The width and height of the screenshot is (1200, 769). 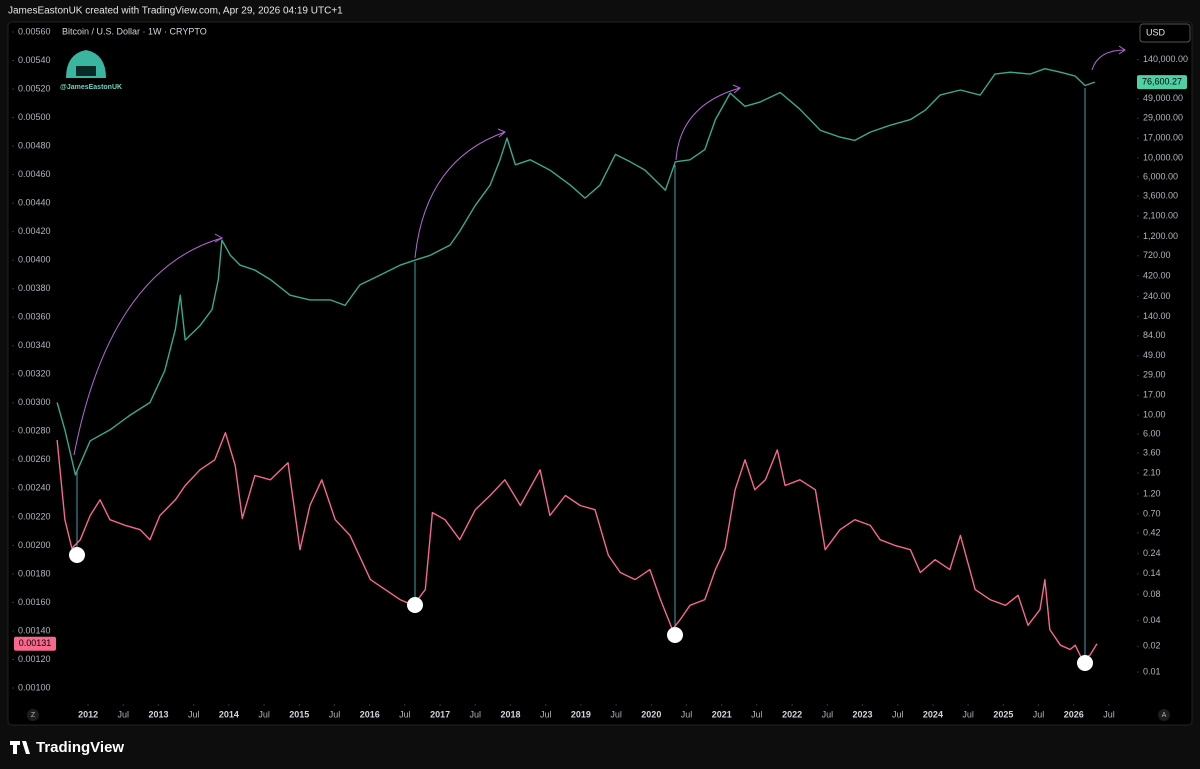 What do you see at coordinates (1003, 714) in the screenshot?
I see `x-tick-label: 2025` at bounding box center [1003, 714].